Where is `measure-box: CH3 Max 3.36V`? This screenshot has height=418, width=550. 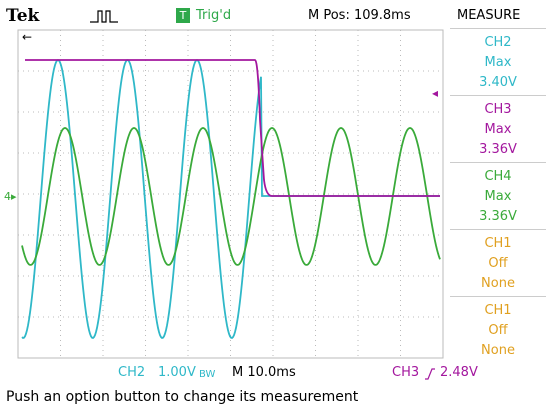
measure-box: CH3 Max 3.36V is located at coordinates (498, 128).